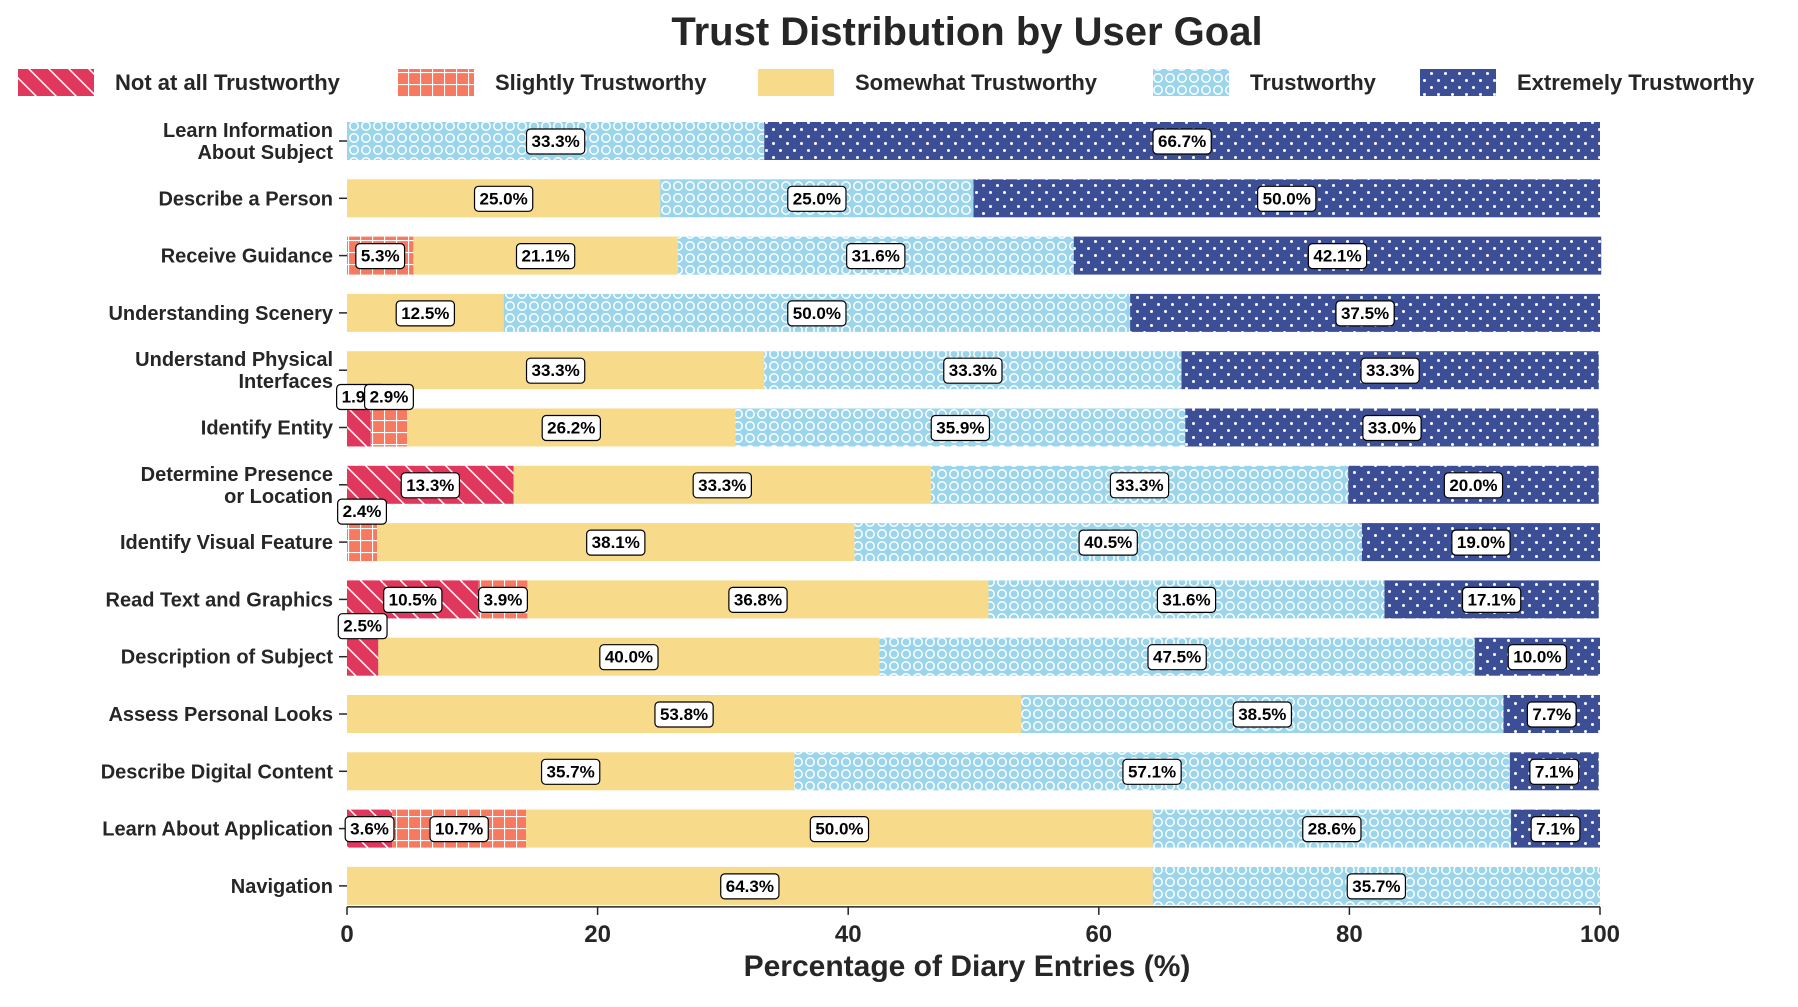 The height and width of the screenshot is (1007, 1798). Describe the element at coordinates (220, 314) in the screenshot. I see `category-label: Understanding Scenery` at that location.